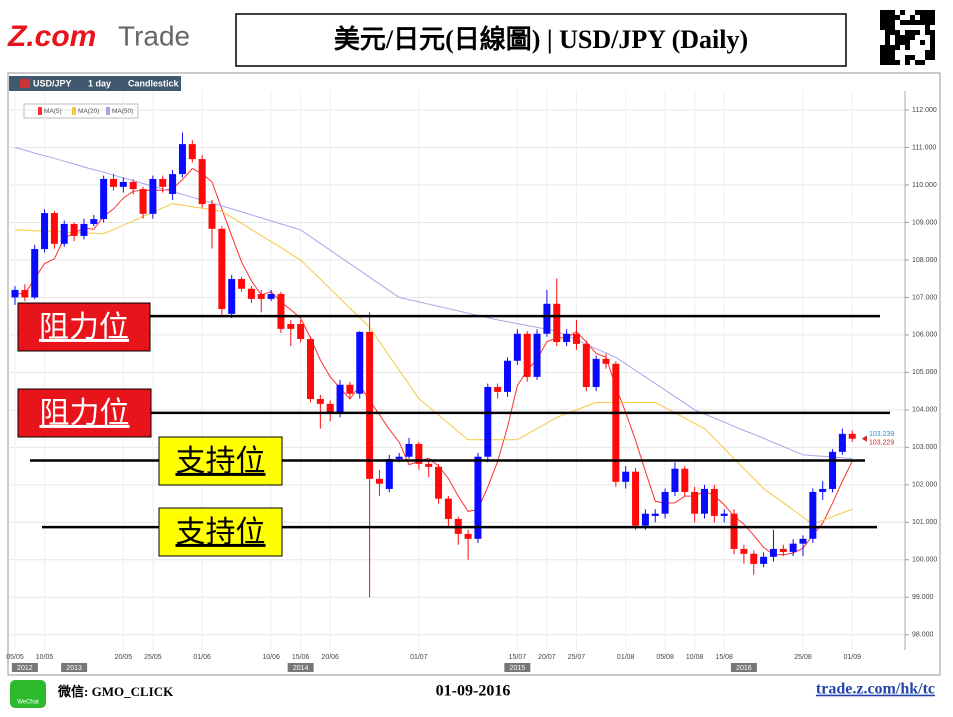 This screenshot has height=717, width=953. I want to click on level-label: 阻力位, so click(84, 327).